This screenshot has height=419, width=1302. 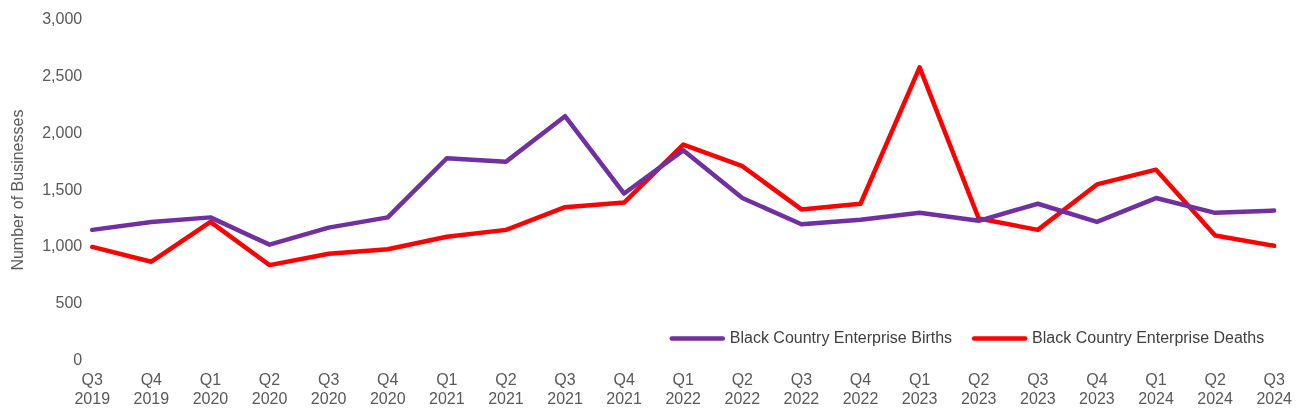 What do you see at coordinates (210, 388) in the screenshot?
I see `x-tick-label: Q1 2020` at bounding box center [210, 388].